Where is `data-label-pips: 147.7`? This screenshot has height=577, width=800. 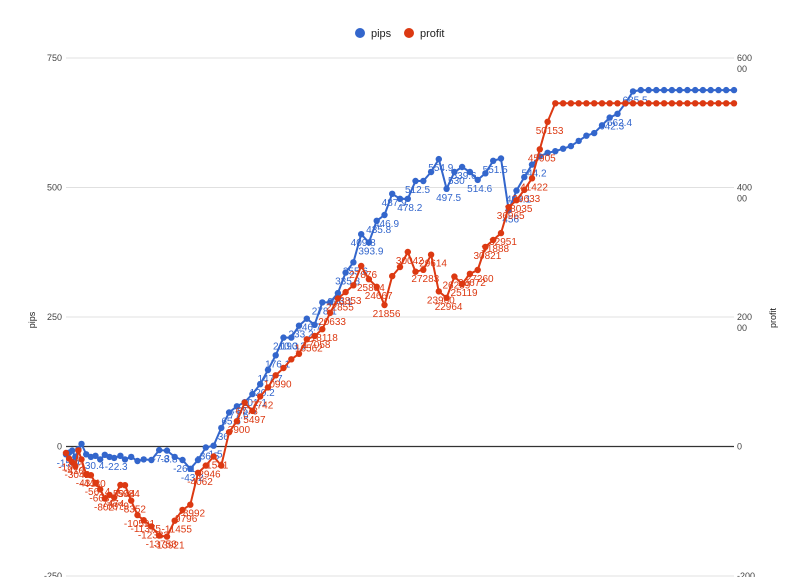
data-label-pips: 147.7 is located at coordinates (269, 379).